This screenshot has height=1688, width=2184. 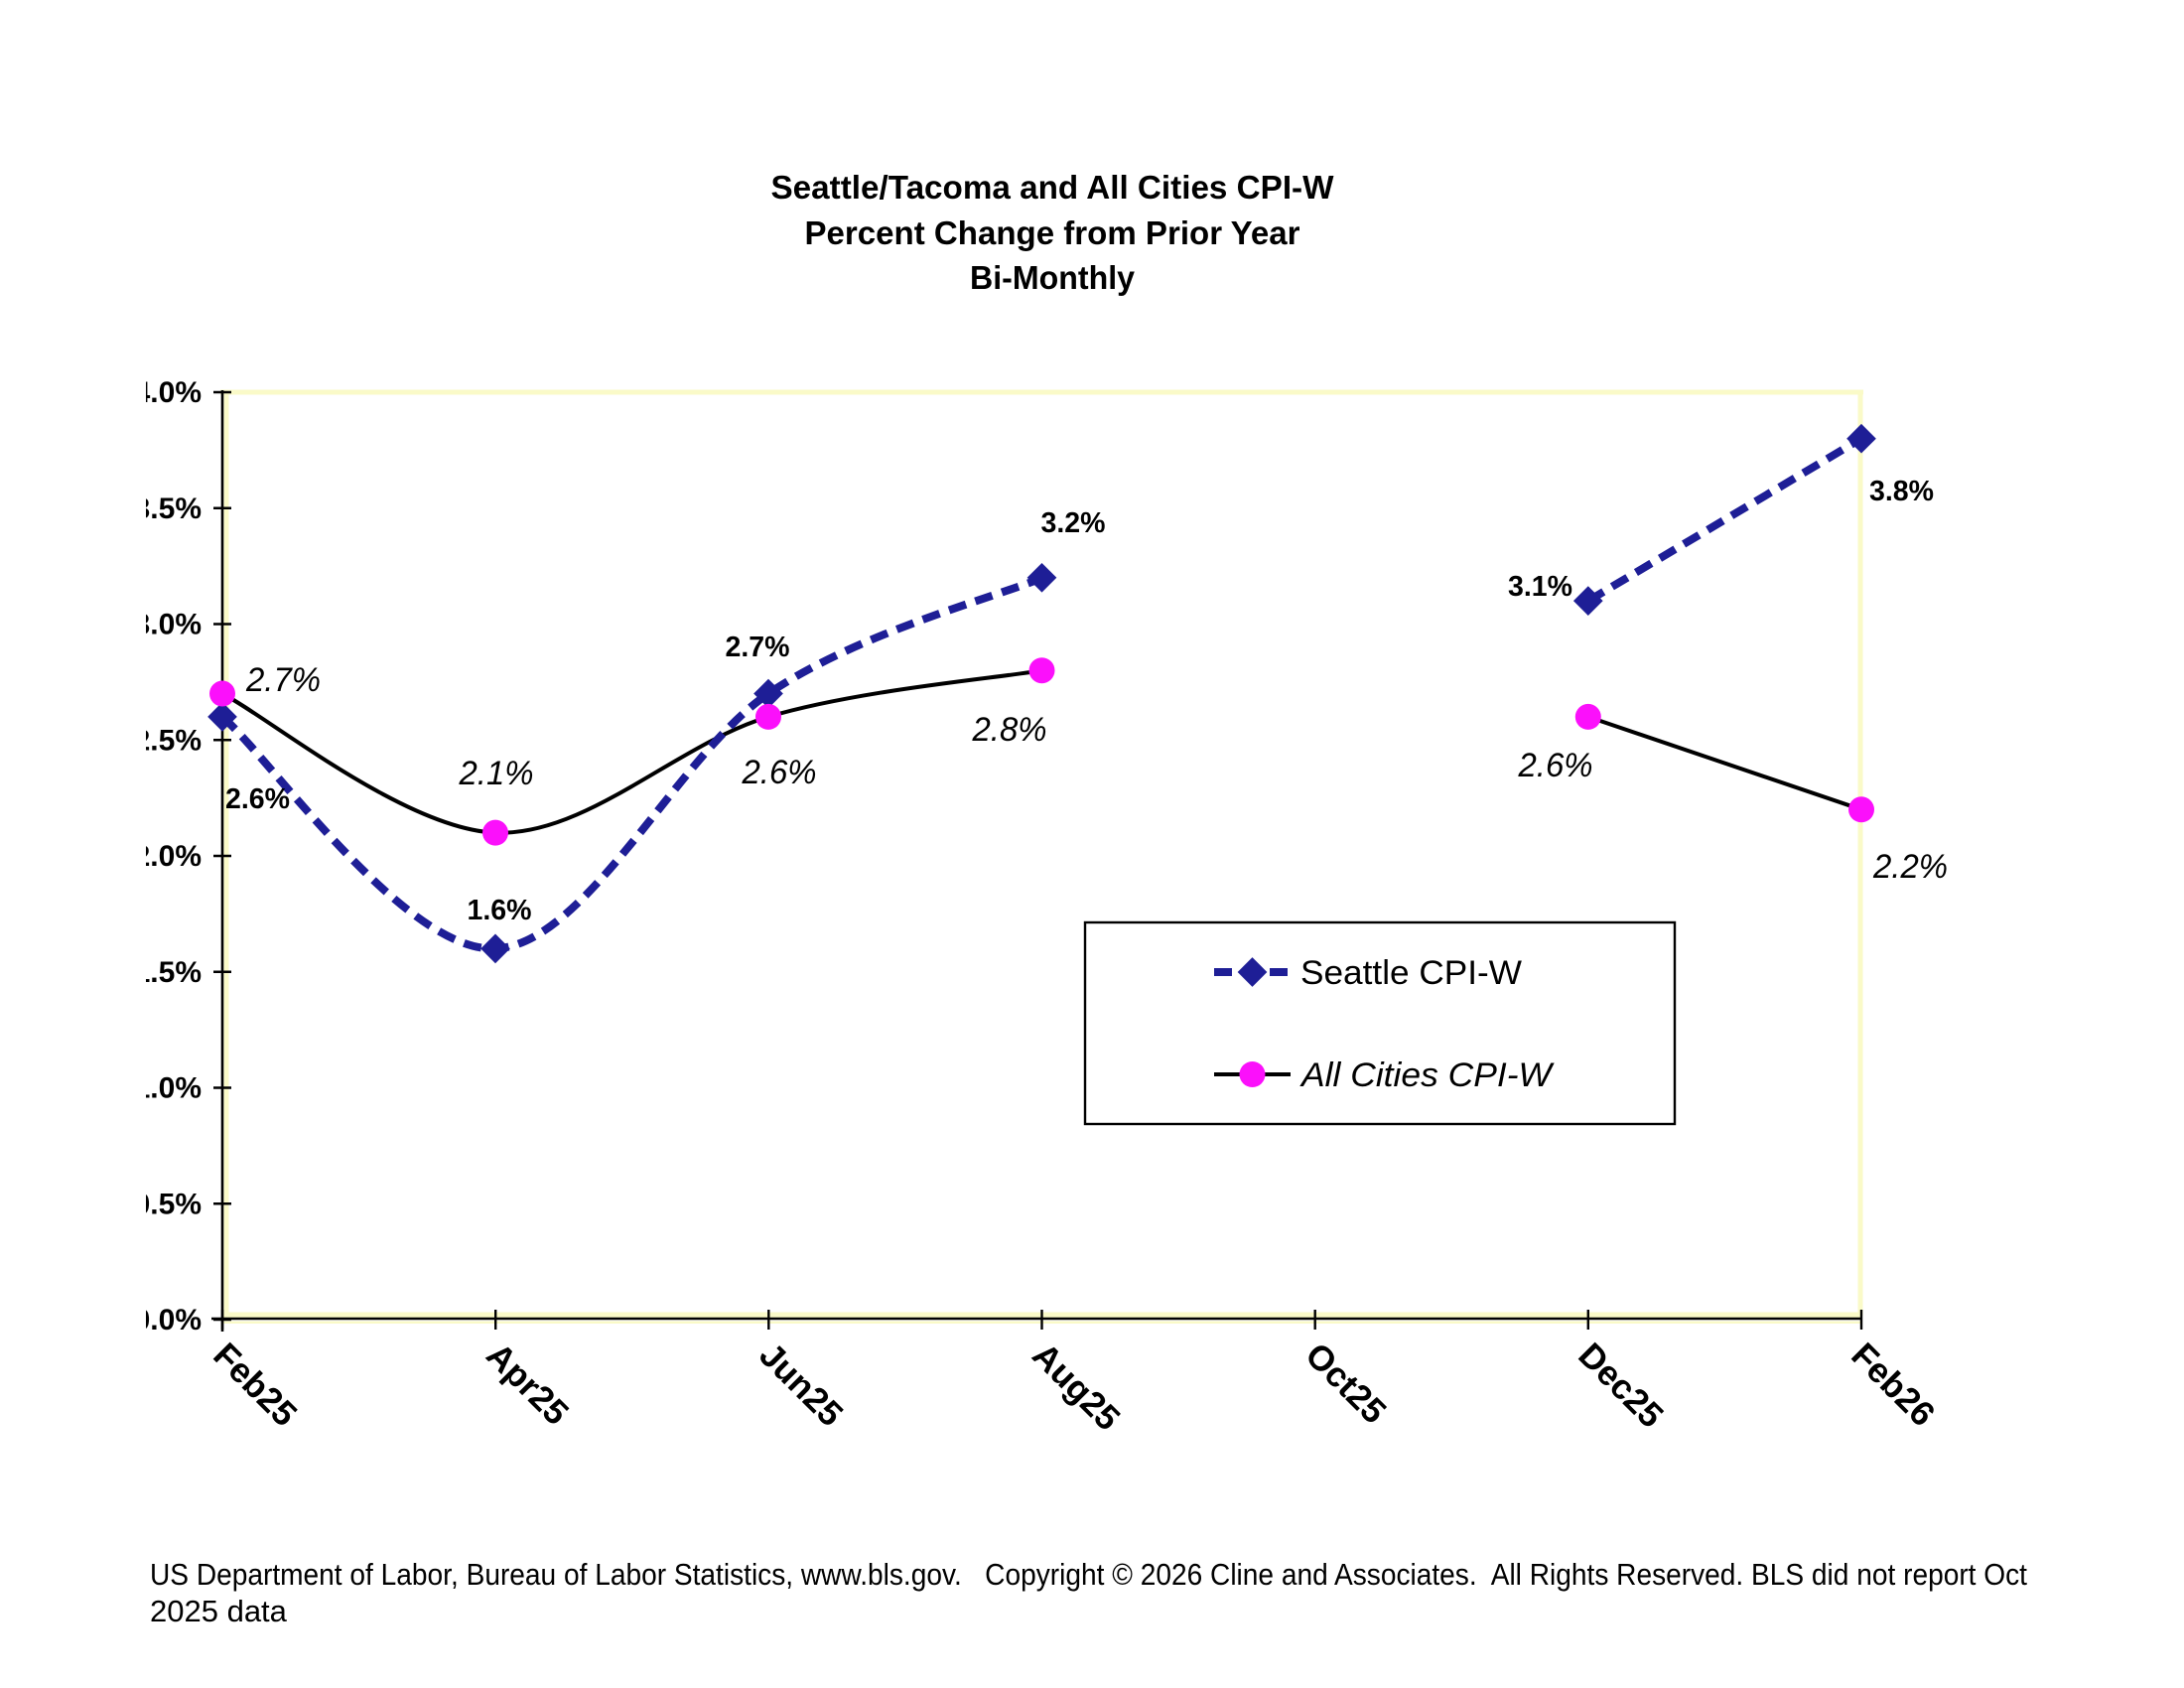 What do you see at coordinates (500, 910) in the screenshot?
I see `svg-text: 1.6%` at bounding box center [500, 910].